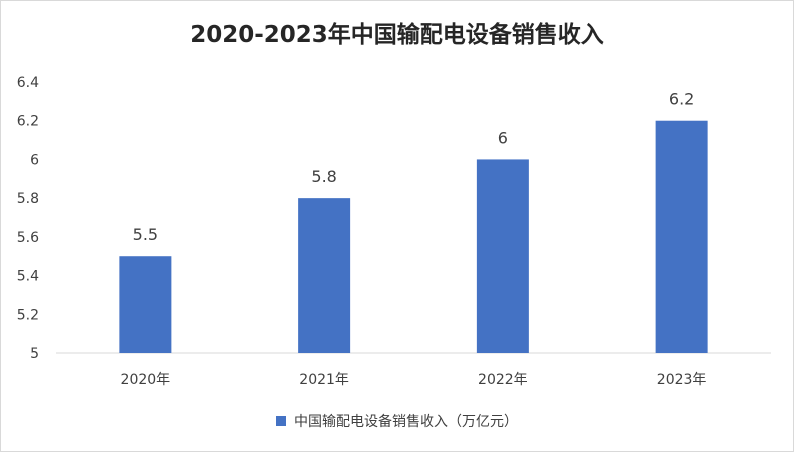 Image resolution: width=794 pixels, height=452 pixels. I want to click on y-tick-label: 5, so click(34, 354).